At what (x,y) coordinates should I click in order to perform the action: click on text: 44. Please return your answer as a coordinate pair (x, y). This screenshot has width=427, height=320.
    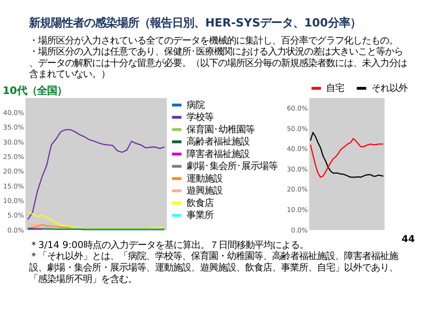
    Looking at the image, I should click on (409, 240).